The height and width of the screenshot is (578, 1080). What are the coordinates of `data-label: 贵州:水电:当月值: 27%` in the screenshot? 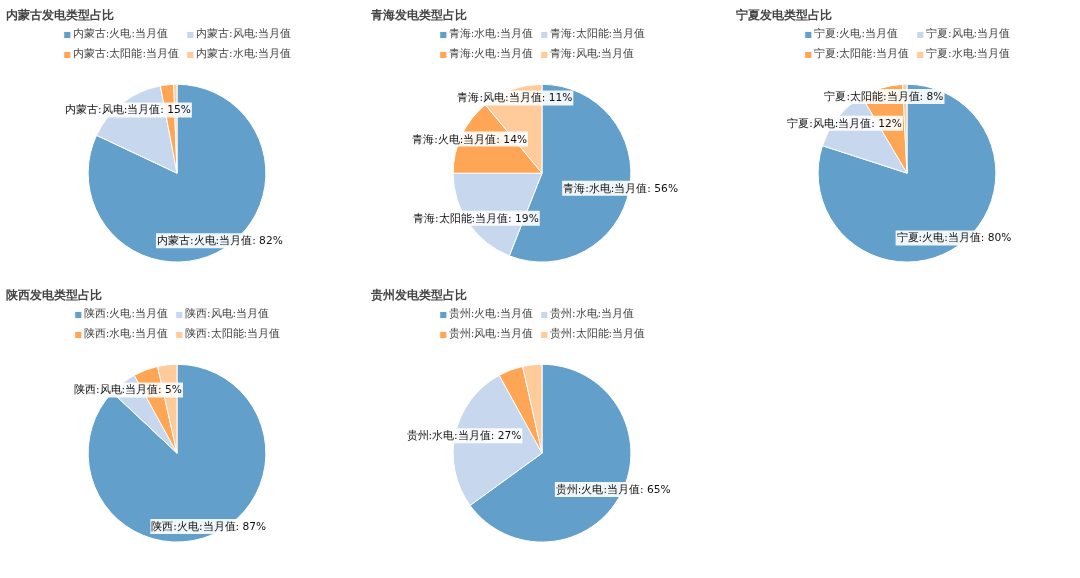 It's located at (464, 436).